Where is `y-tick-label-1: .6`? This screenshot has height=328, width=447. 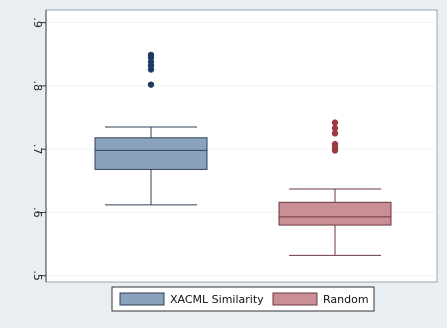 y-tick-label-1: .6 is located at coordinates (37, 212).